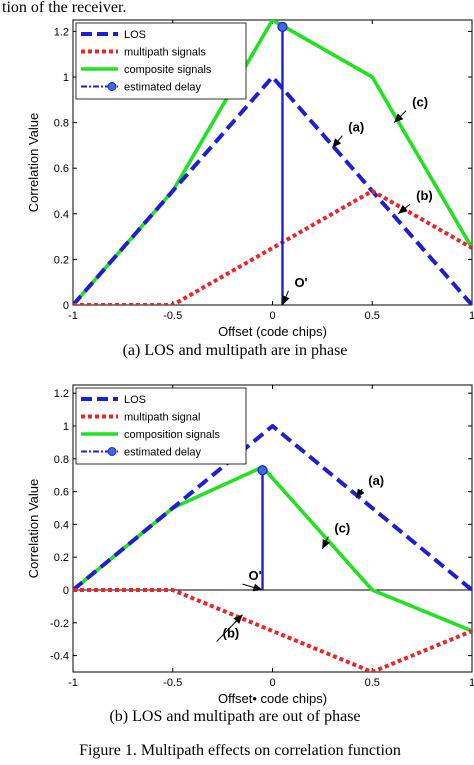  I want to click on y-tick-label: -0.2, so click(59, 624).